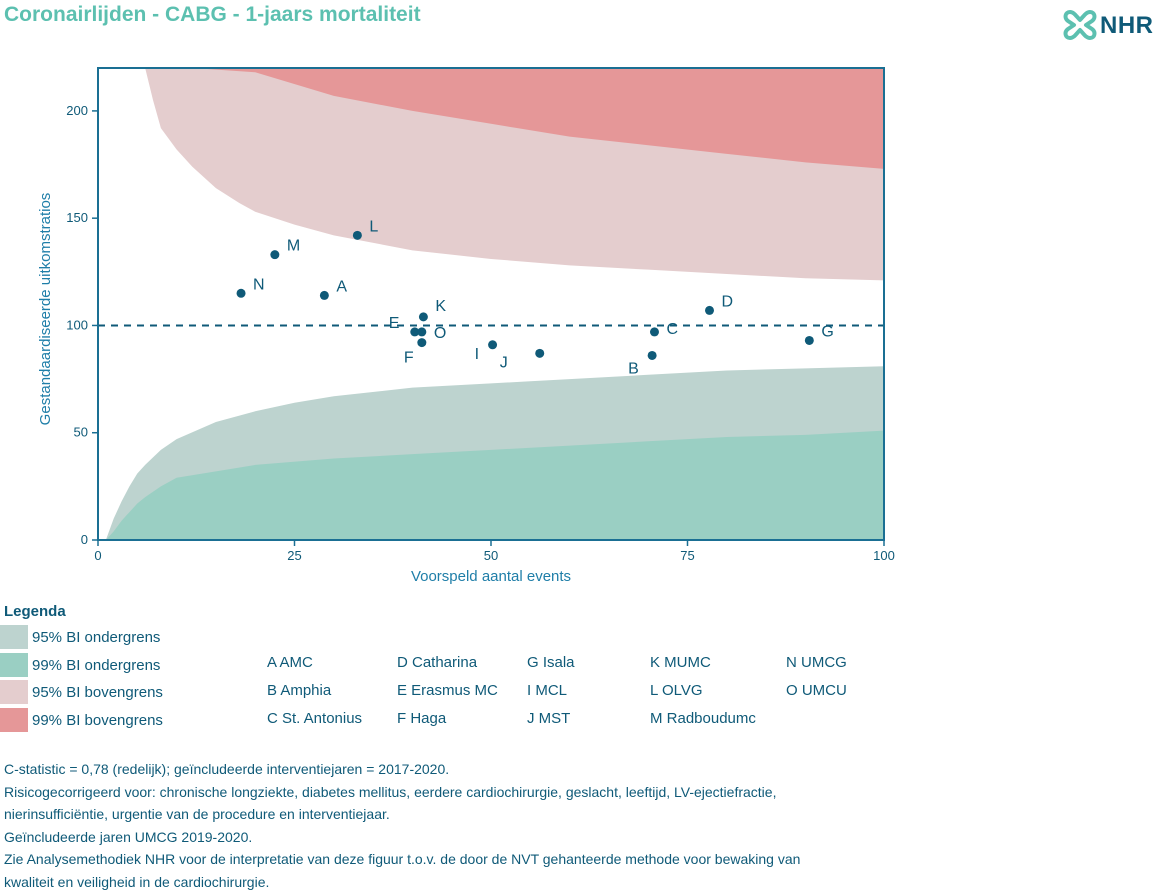  What do you see at coordinates (97, 720) in the screenshot?
I see `legend-label: 99% BI bovengrens` at bounding box center [97, 720].